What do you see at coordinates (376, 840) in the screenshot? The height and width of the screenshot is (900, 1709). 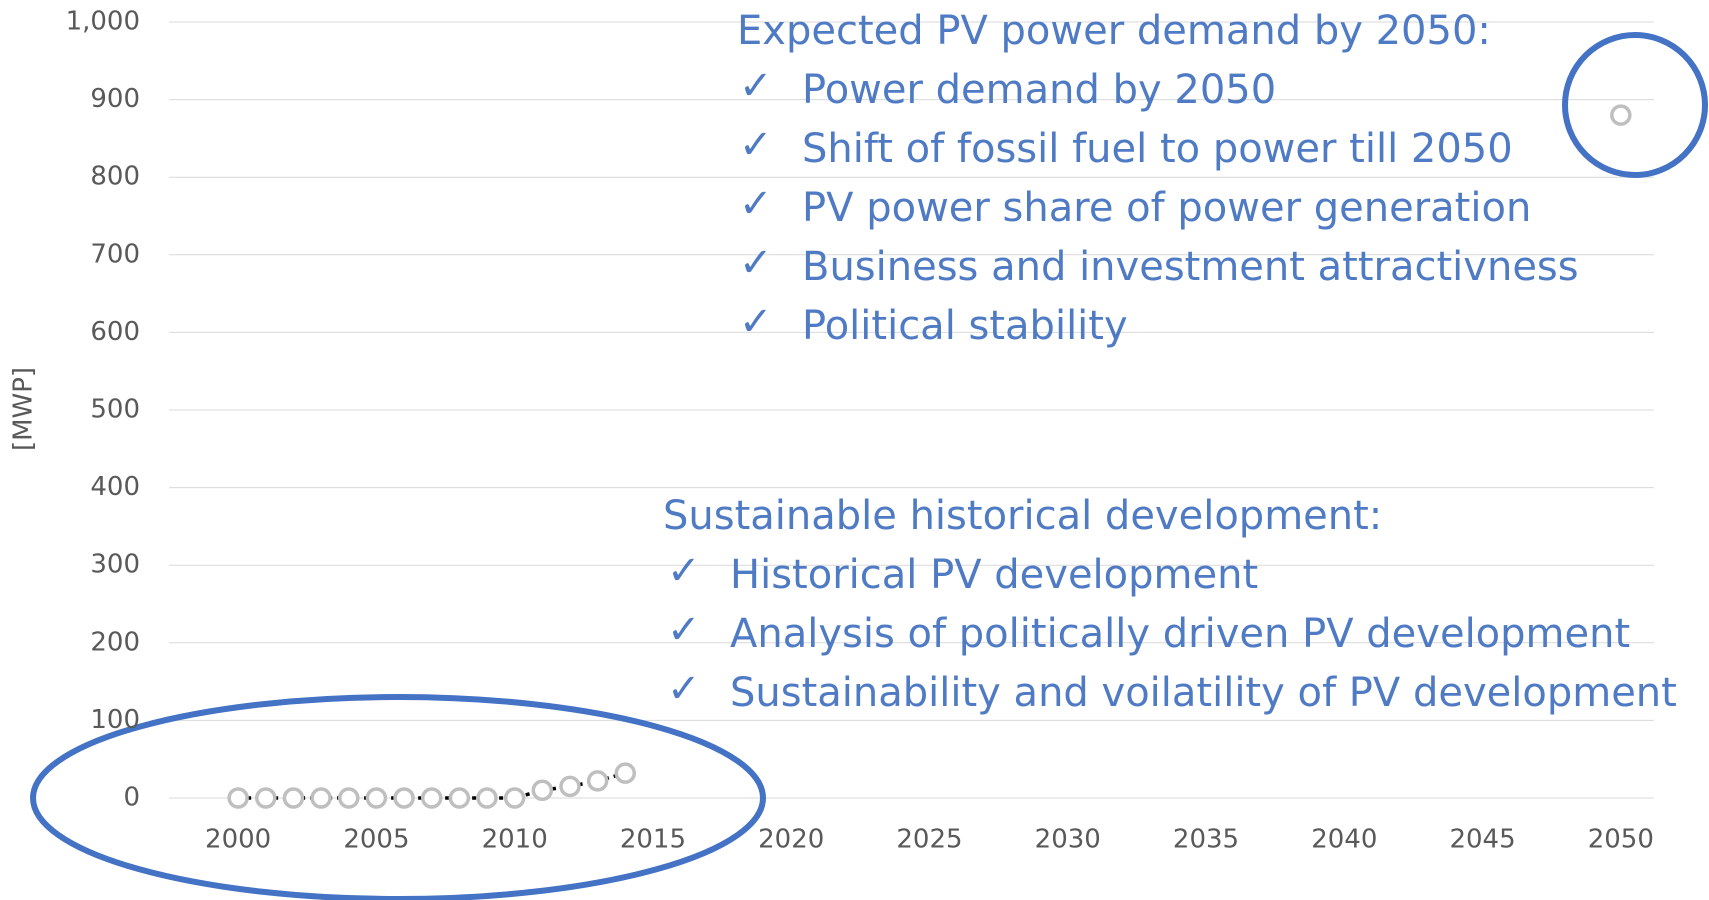 I see `x-tick-label: 2005` at bounding box center [376, 840].